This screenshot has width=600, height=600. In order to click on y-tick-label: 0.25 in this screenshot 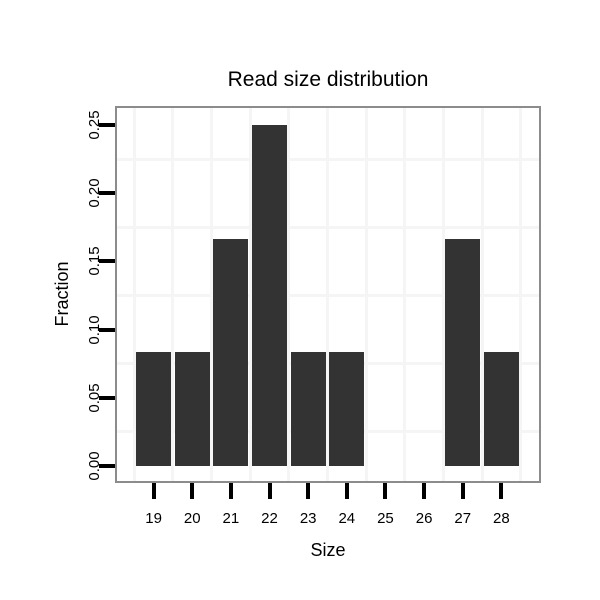, I will do `click(94, 125)`.